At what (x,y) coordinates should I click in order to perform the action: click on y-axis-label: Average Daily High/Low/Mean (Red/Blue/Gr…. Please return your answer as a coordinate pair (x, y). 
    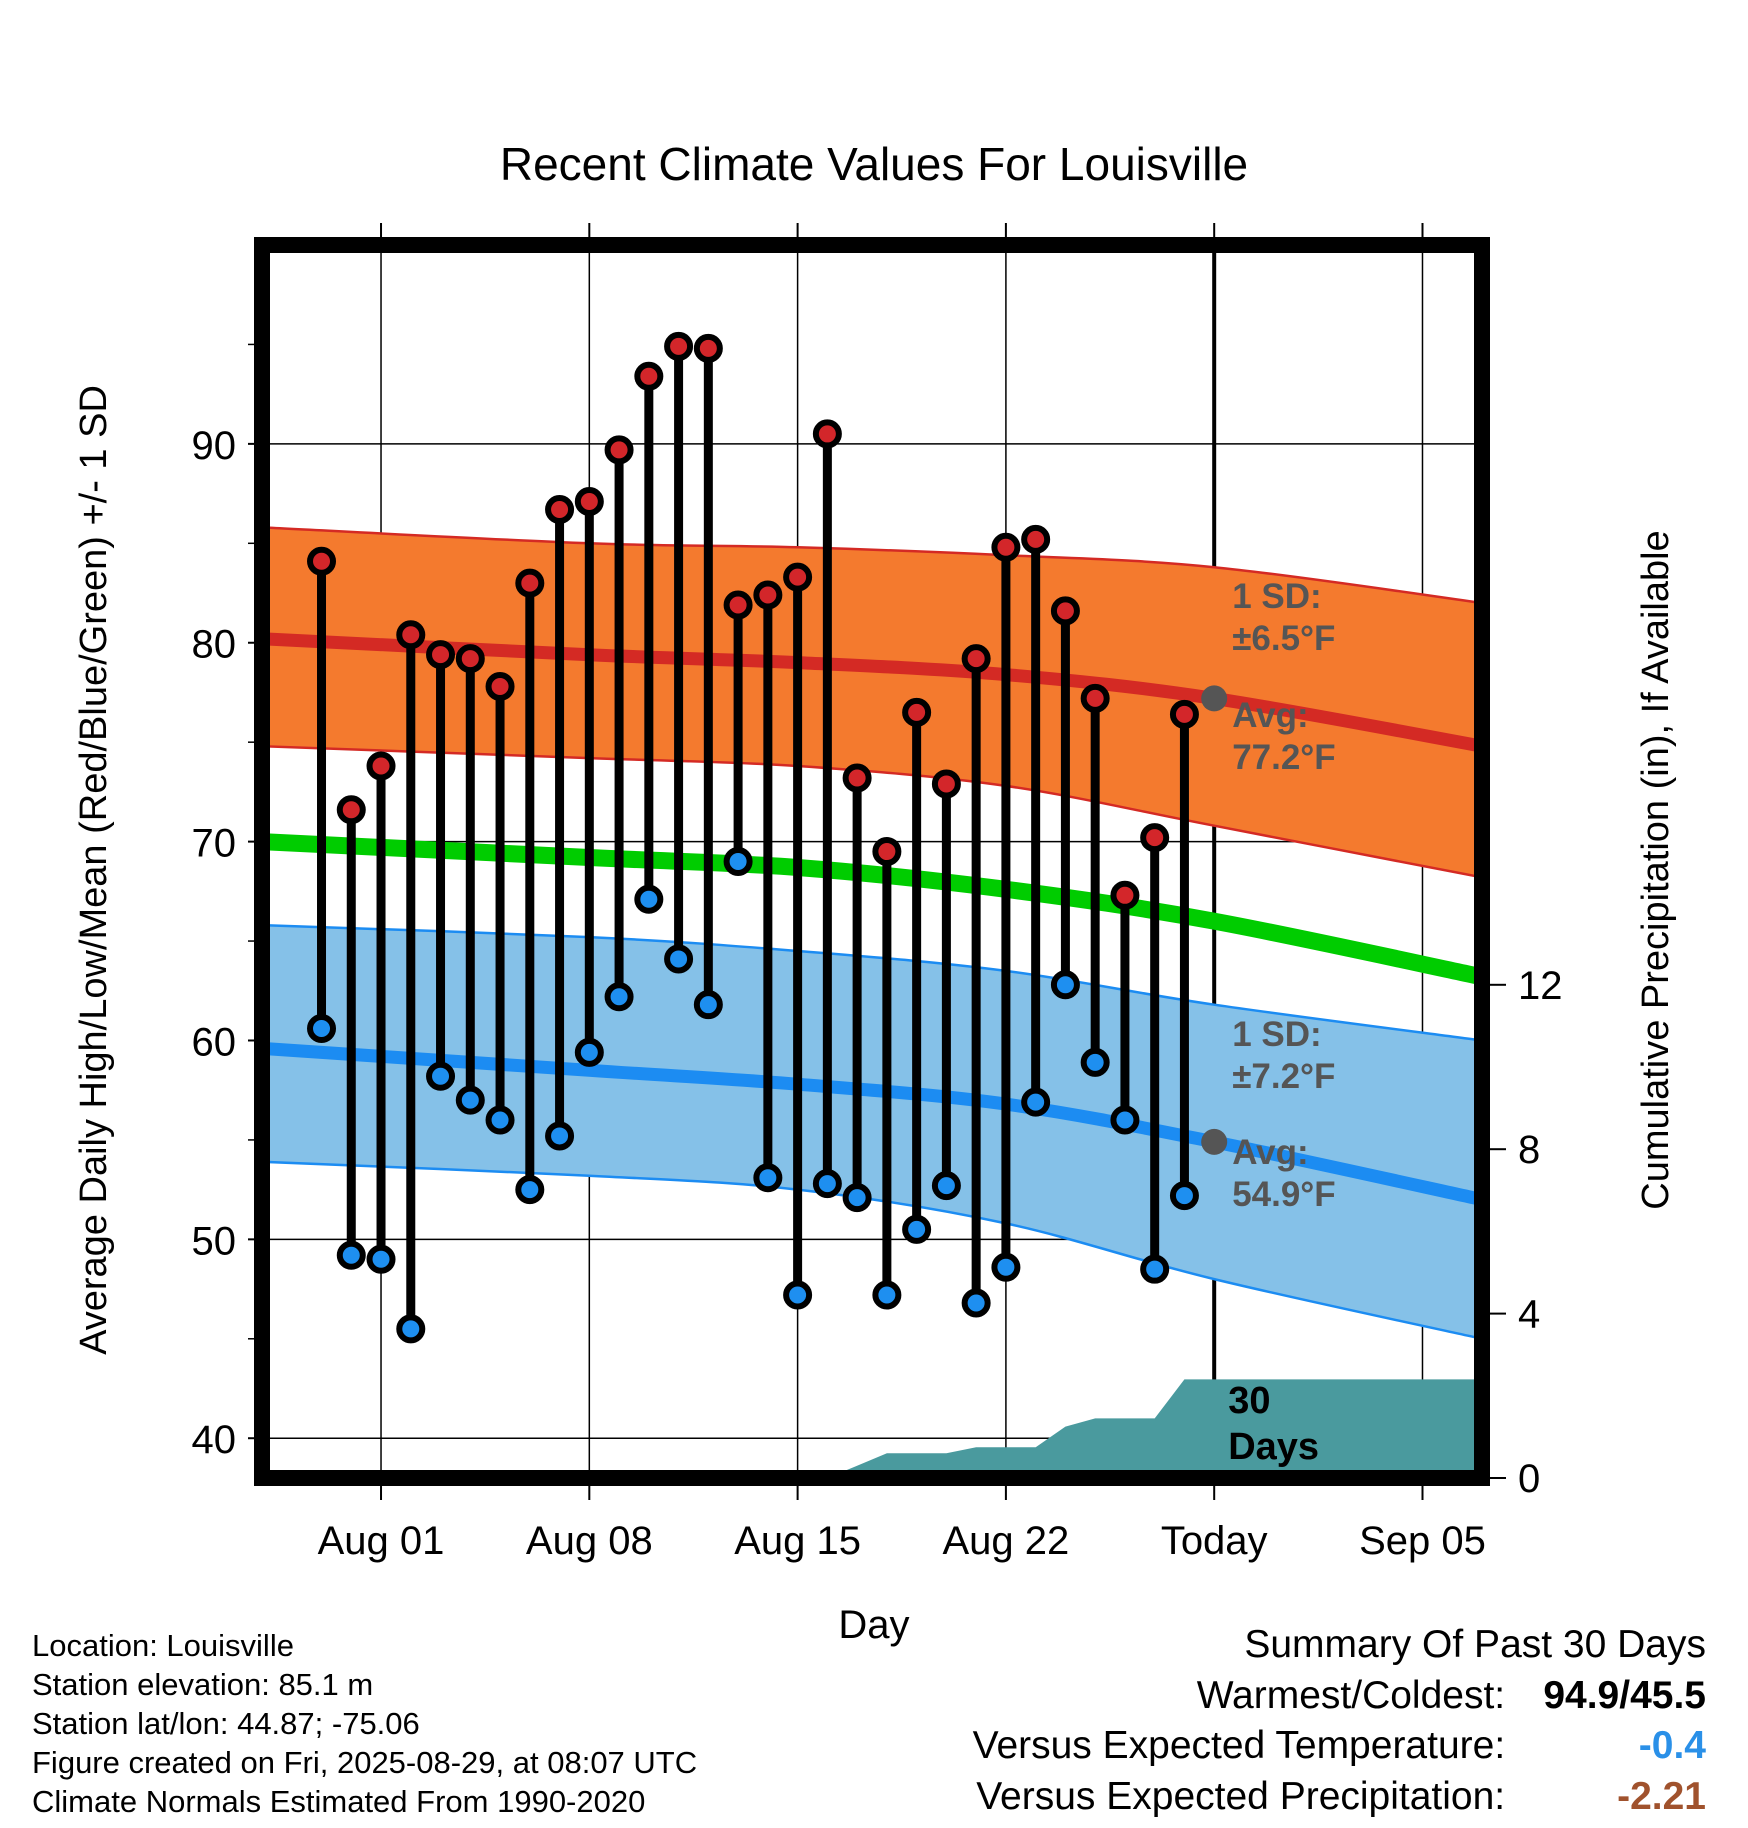
    Looking at the image, I should click on (94, 870).